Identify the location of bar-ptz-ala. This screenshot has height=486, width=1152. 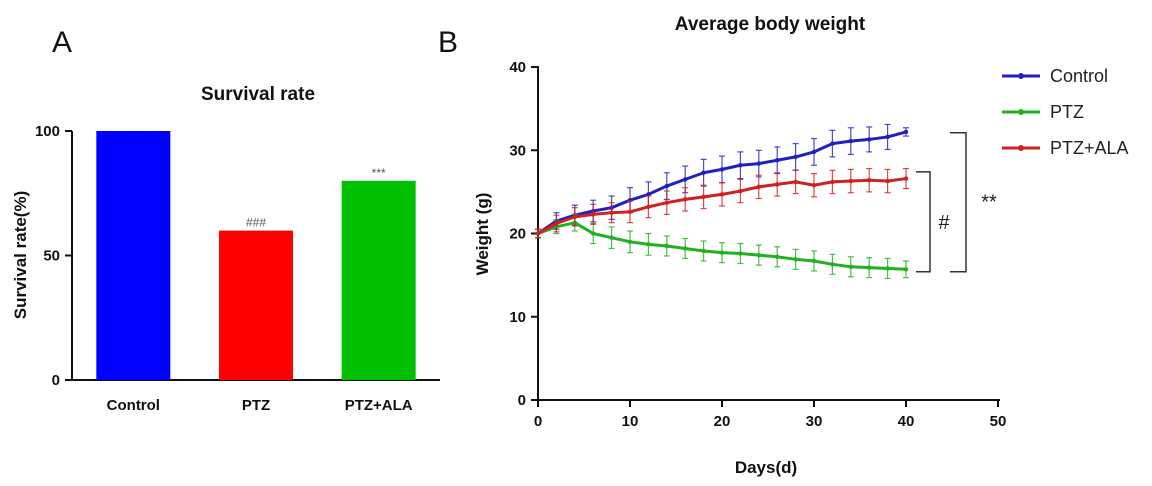
(378, 280).